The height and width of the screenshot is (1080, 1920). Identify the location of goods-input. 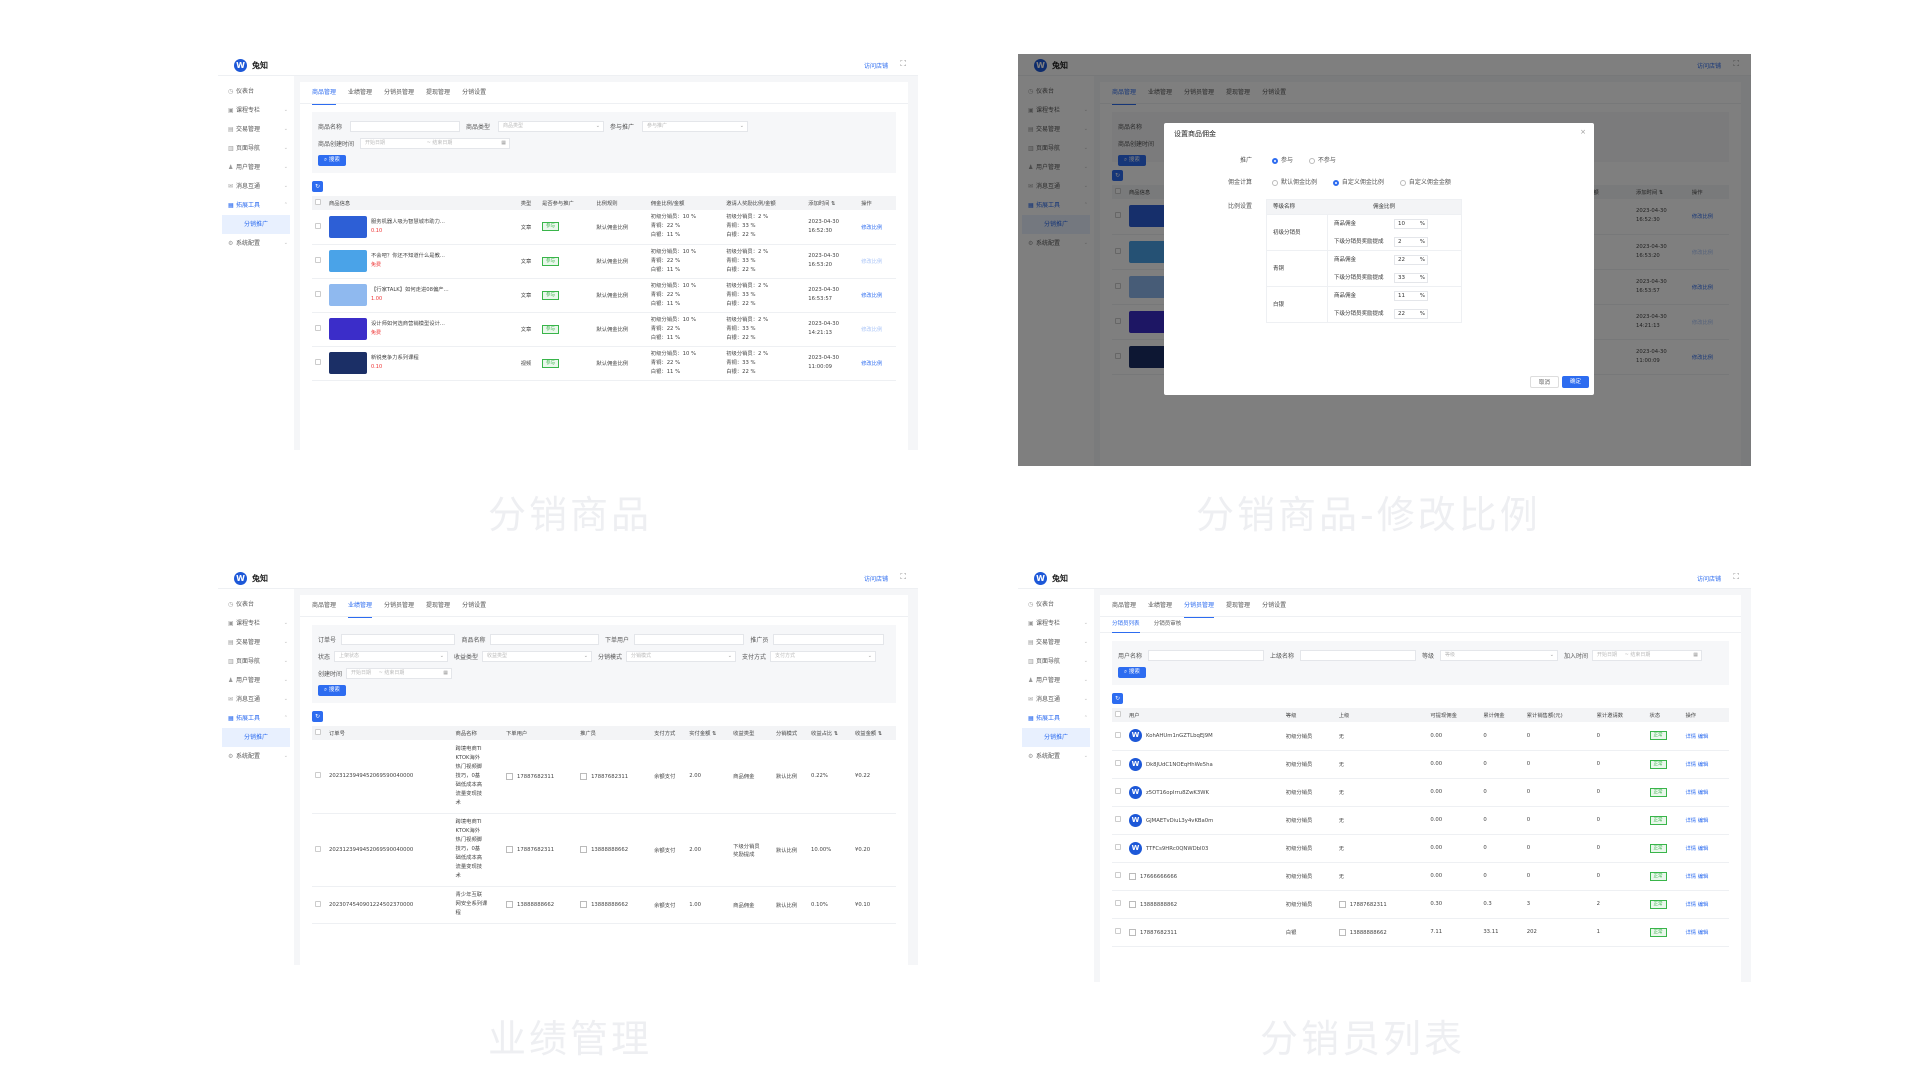
(544, 639).